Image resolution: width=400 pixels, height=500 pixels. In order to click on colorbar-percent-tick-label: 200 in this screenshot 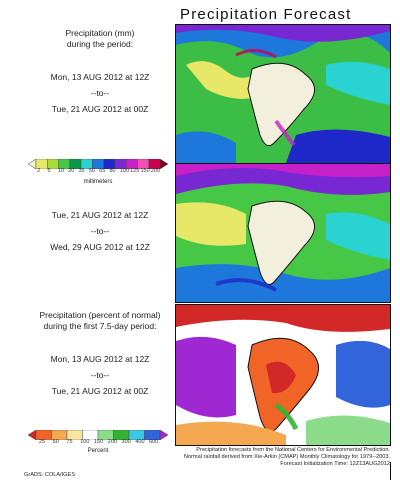, I will do `click(112, 442)`.